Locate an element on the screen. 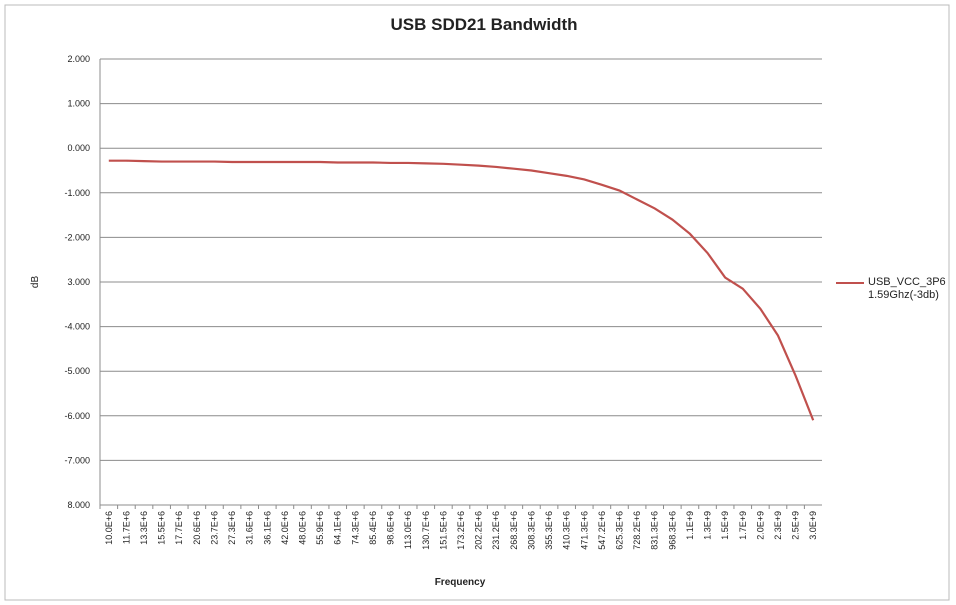 Image resolution: width=956 pixels, height=605 pixels. x-tick-label: 151.5E+6 is located at coordinates (443, 530).